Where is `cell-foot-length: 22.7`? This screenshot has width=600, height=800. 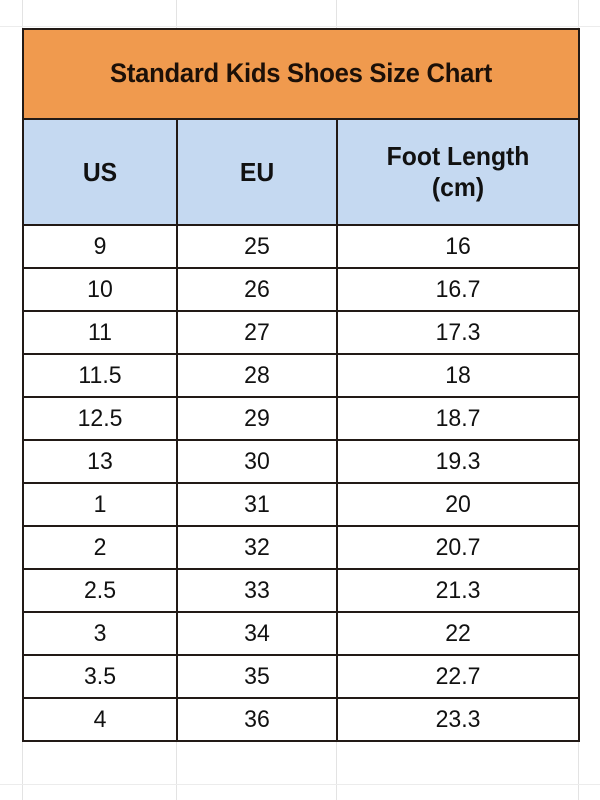 cell-foot-length: 22.7 is located at coordinates (458, 676).